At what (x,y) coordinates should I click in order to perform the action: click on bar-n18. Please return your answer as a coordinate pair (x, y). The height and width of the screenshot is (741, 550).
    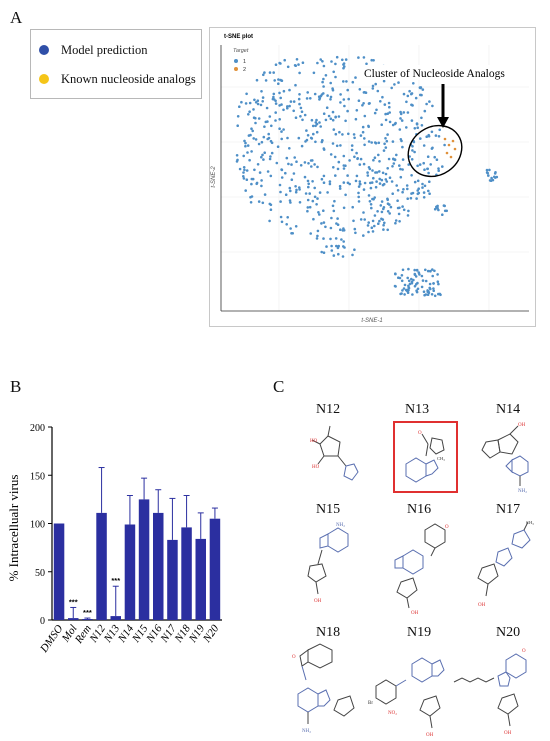
    Looking at the image, I should click on (186, 573).